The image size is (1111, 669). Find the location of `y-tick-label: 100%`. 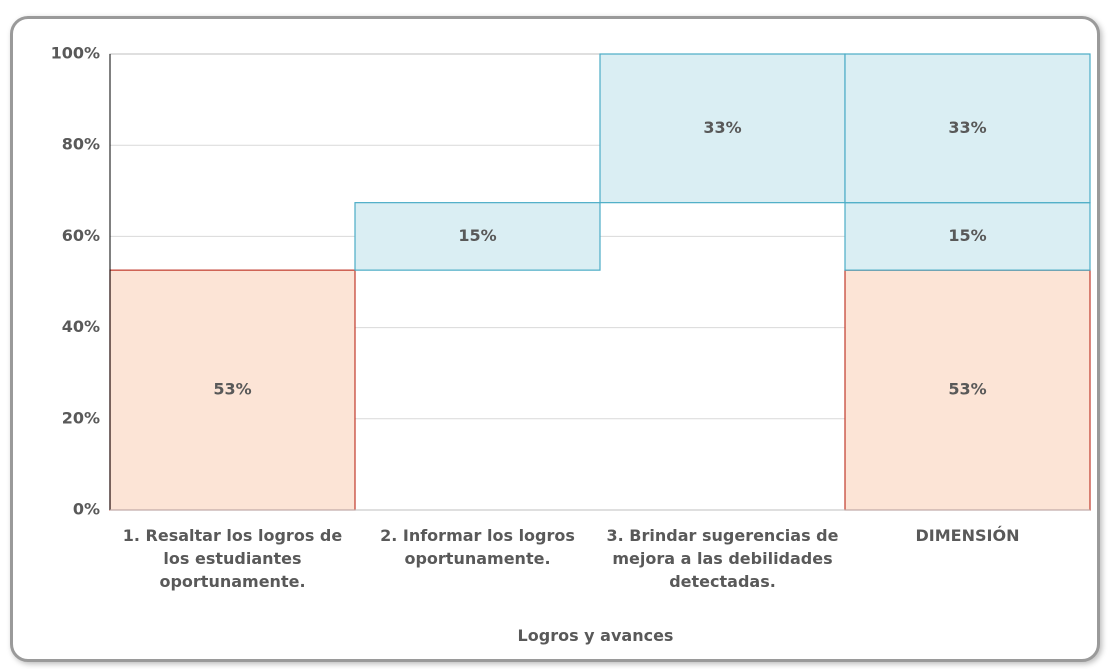

y-tick-label: 100% is located at coordinates (75, 53).